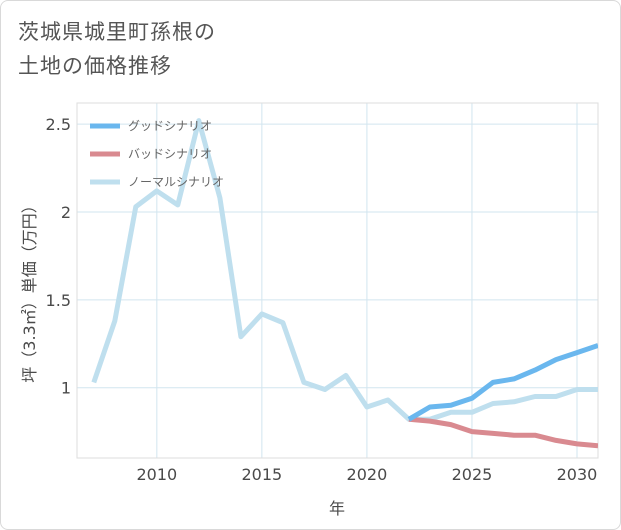  I want to click on y-tick-label: 1.5, so click(58, 300).